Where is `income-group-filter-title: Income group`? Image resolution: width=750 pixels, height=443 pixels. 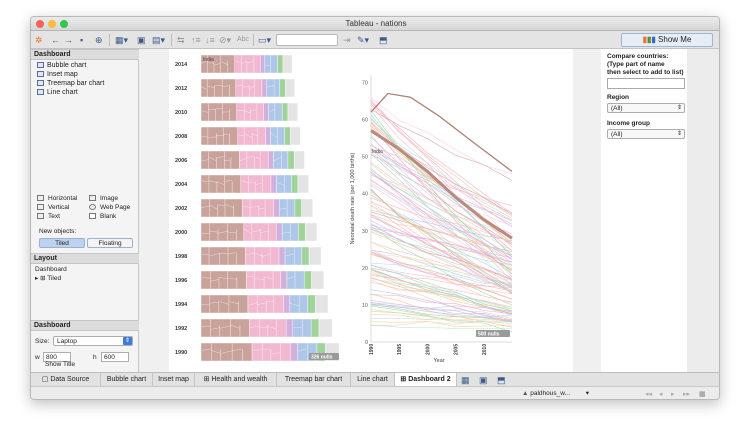
income-group-filter-title: Income group is located at coordinates (628, 123).